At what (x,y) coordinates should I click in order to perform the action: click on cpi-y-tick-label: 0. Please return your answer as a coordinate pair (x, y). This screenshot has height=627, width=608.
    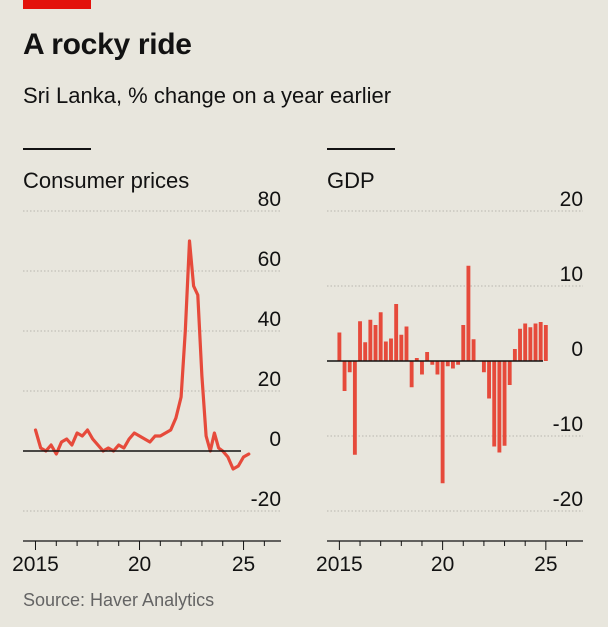
    Looking at the image, I should click on (275, 439).